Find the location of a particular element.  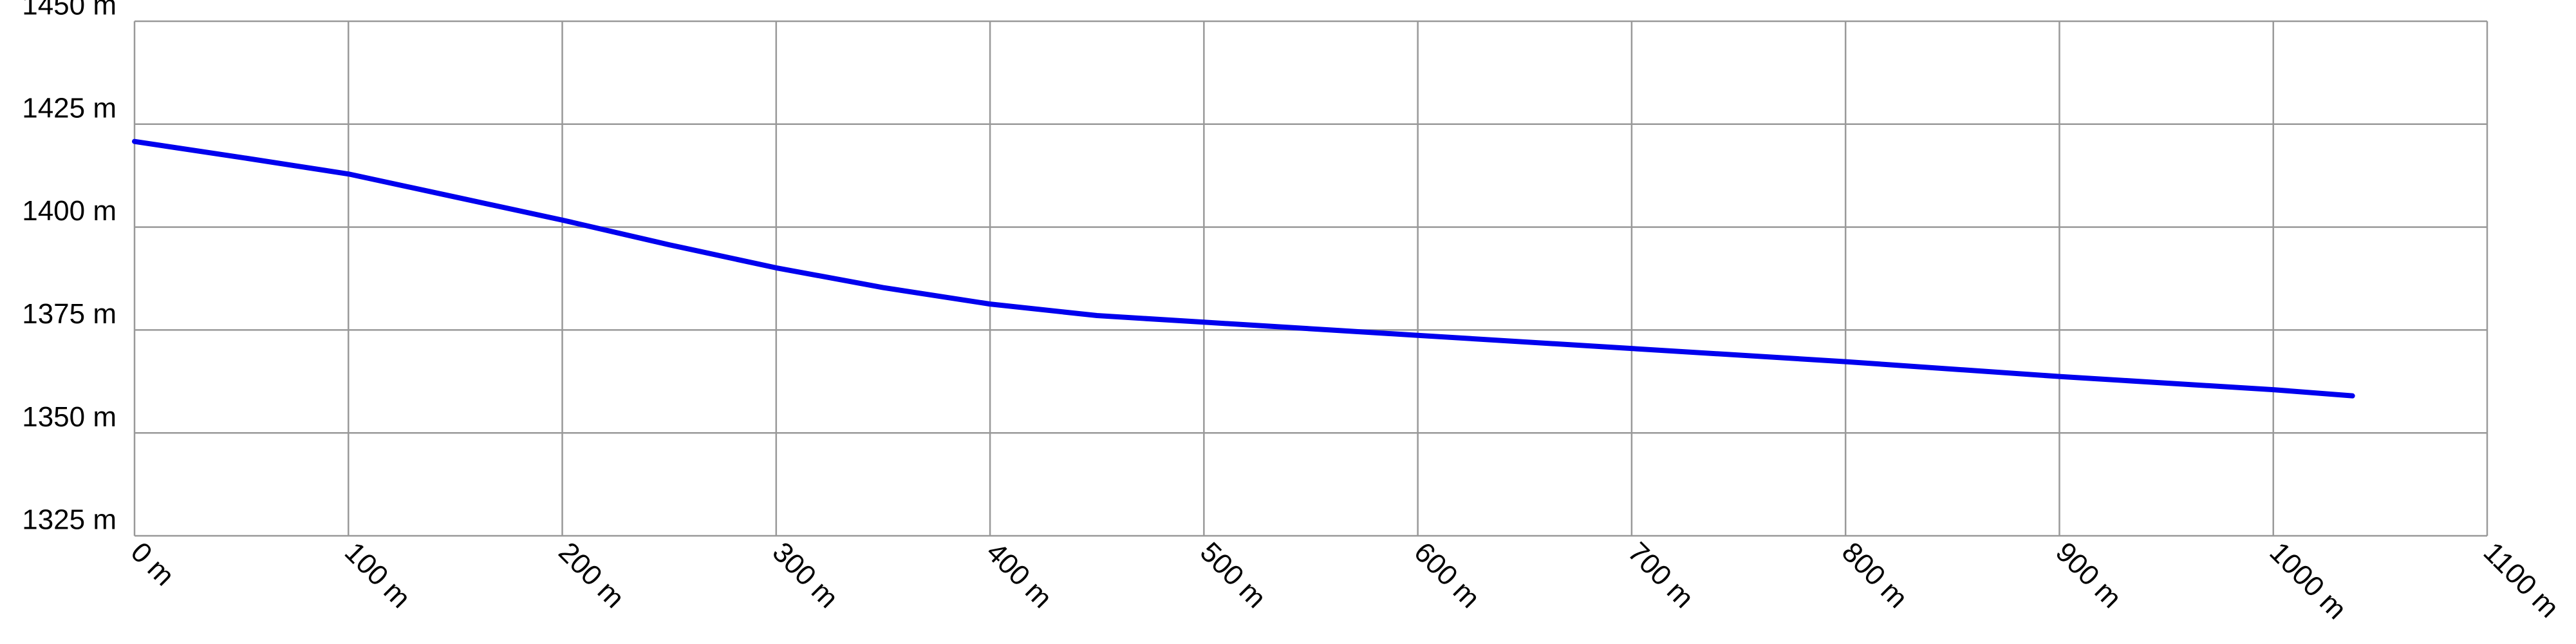

x-tick-label: 800 m is located at coordinates (1875, 575).